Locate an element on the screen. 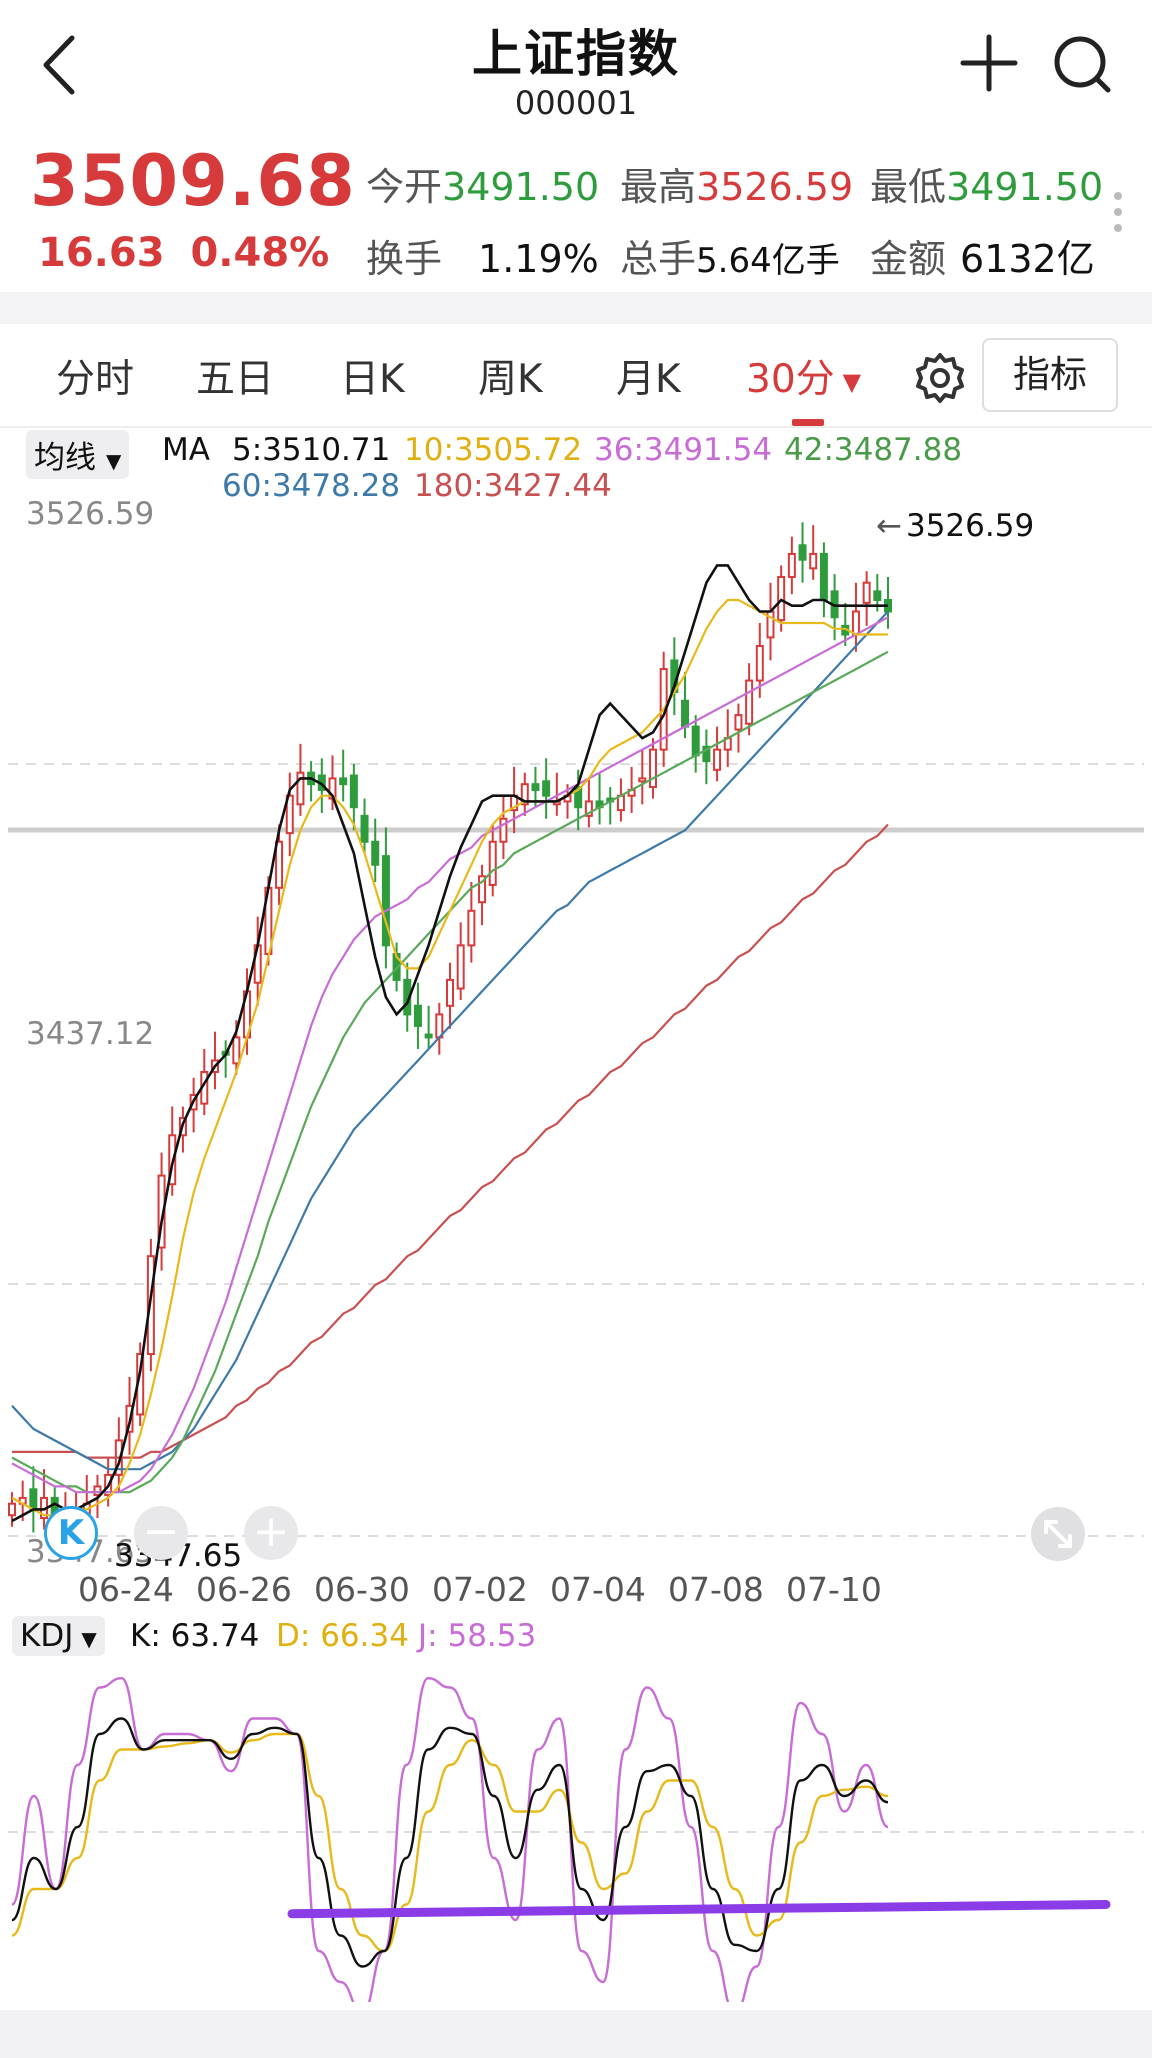 The height and width of the screenshot is (2058, 1152). high-marker: ← 3526.59 is located at coordinates (955, 526).